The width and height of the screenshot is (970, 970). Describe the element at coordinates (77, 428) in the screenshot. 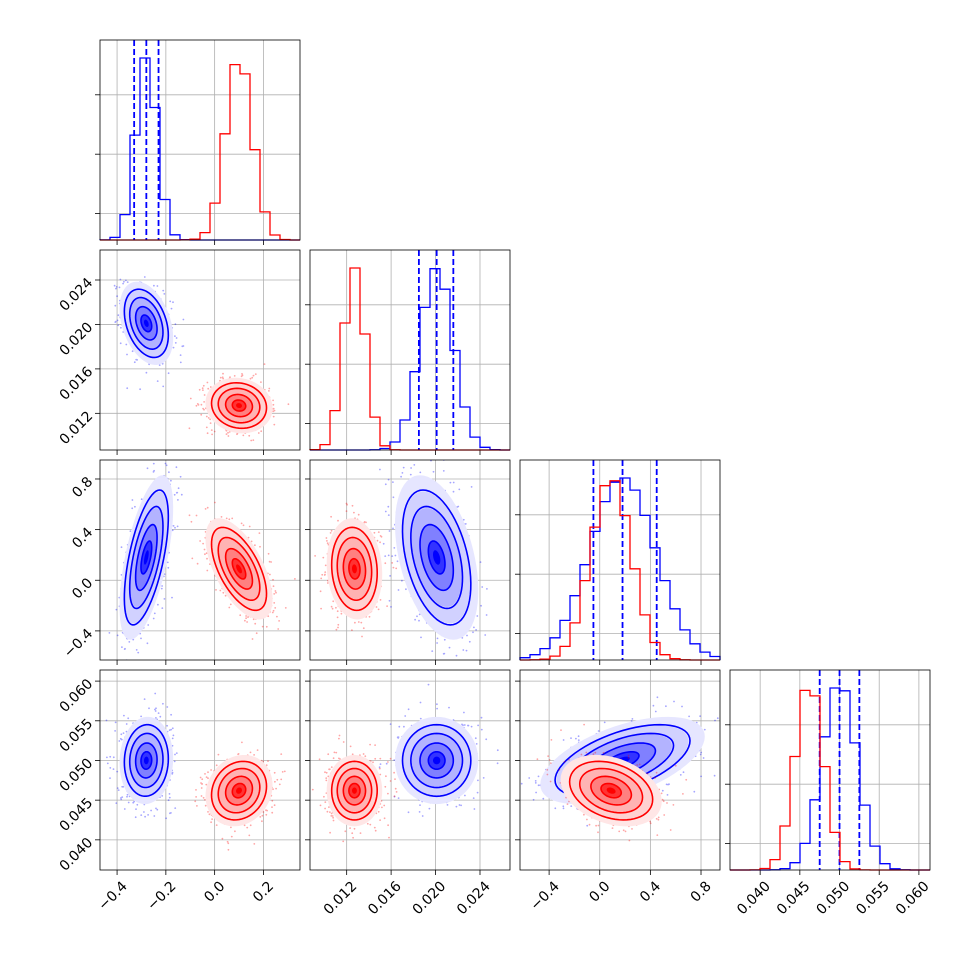

I see `y-tick-label: 0.012` at that location.